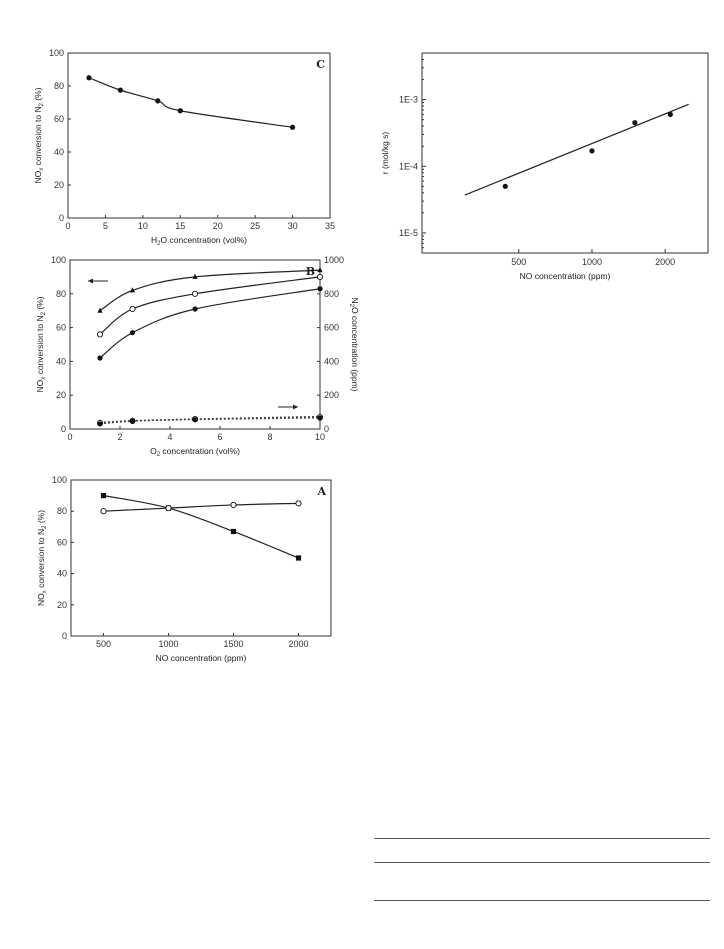 The height and width of the screenshot is (949, 724). Describe the element at coordinates (385, 153) in the screenshot. I see `y-axis-label: r (mol/kg s)` at that location.